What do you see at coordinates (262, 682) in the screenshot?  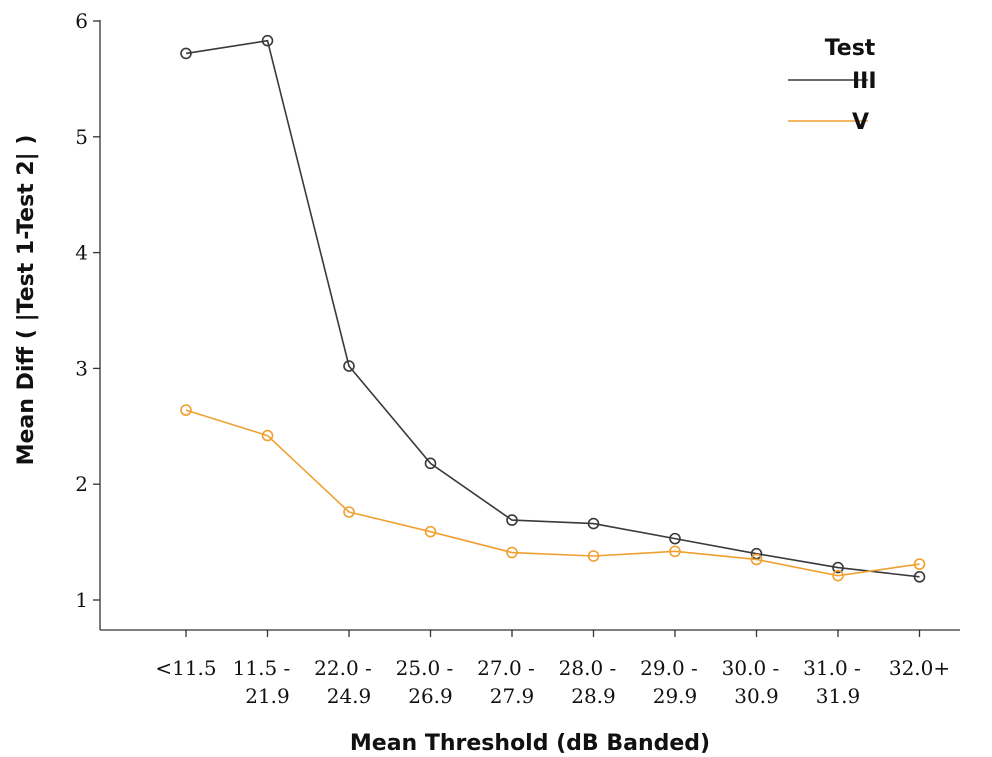 I see `x-tick-label: 11.5 -21.9` at bounding box center [262, 682].